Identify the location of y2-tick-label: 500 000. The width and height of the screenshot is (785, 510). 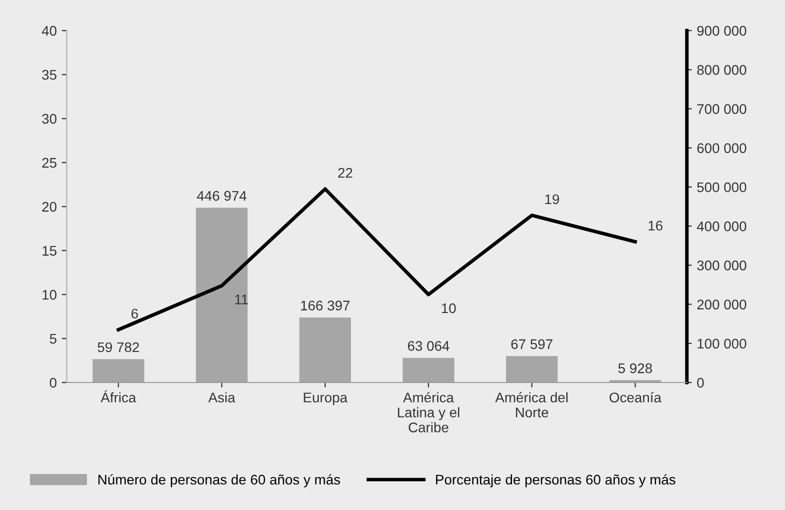
(721, 187).